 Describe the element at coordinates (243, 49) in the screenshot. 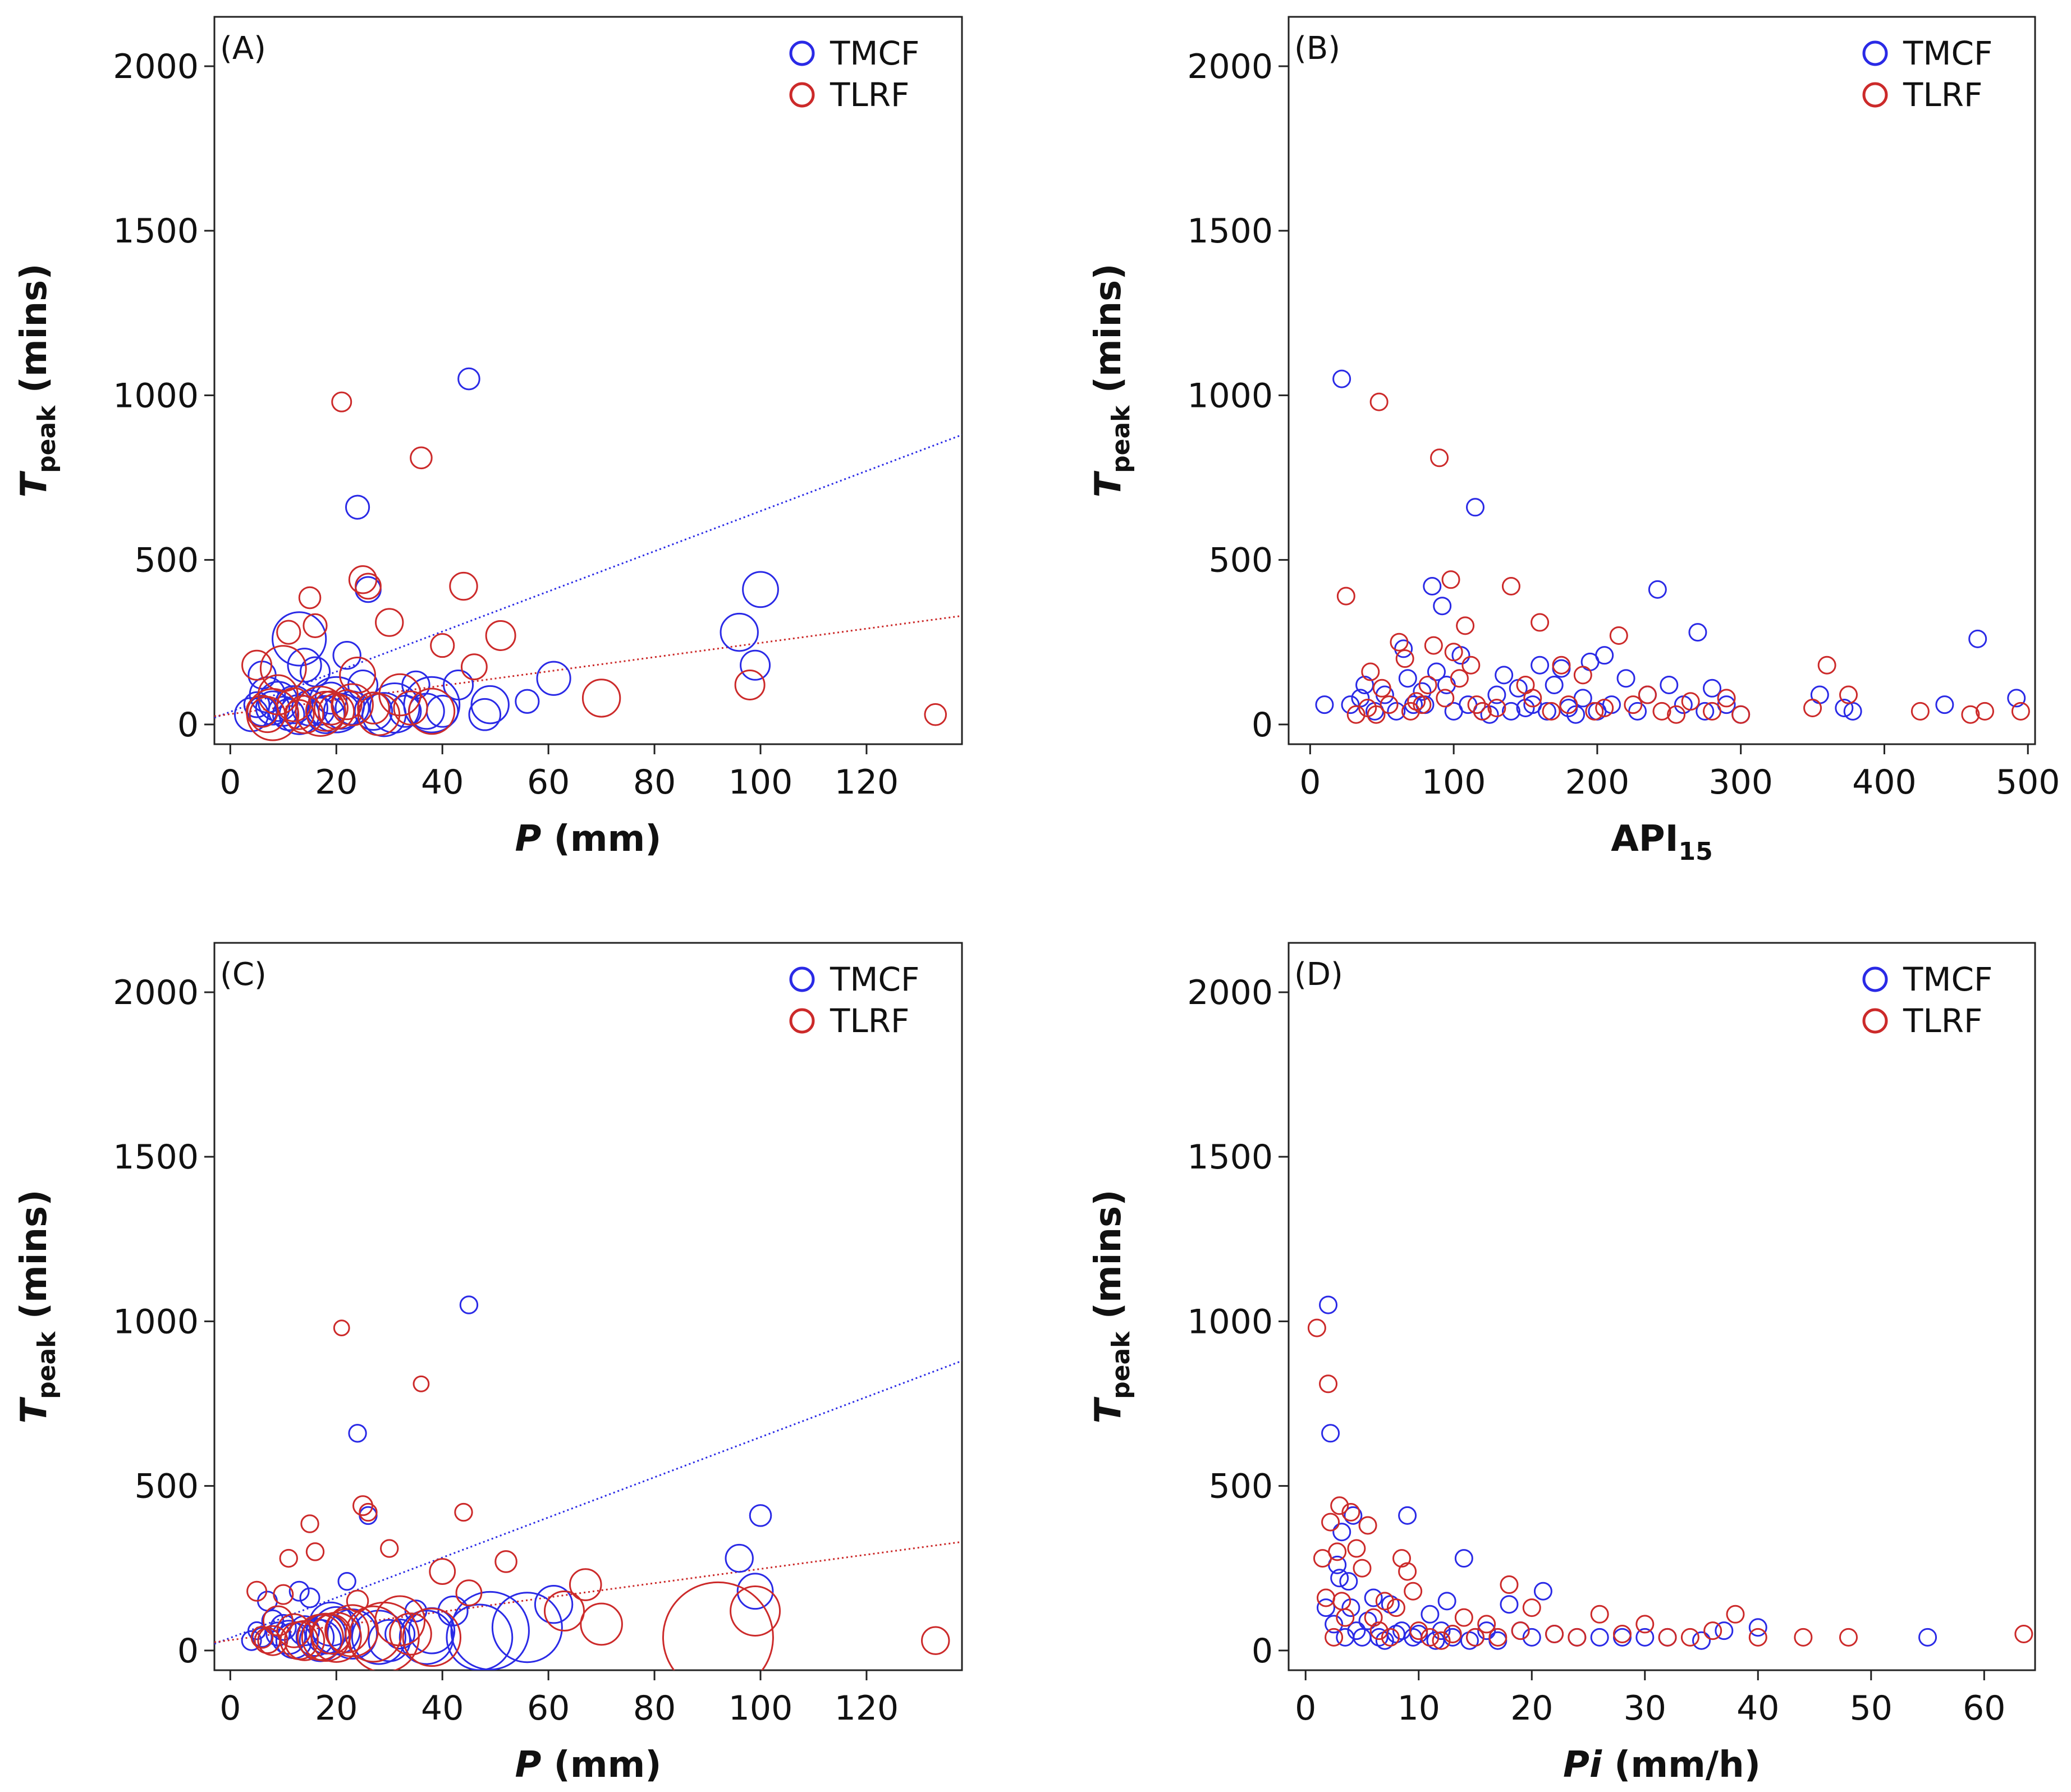

I see `panel-label: (A)` at that location.